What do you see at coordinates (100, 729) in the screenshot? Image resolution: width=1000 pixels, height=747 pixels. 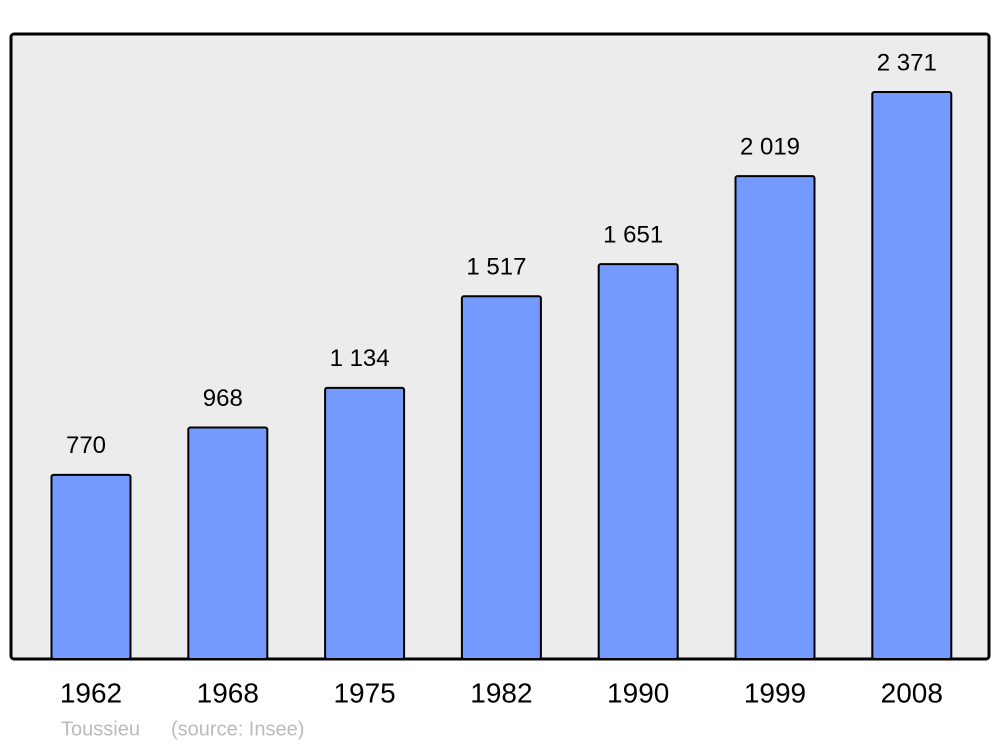 I see `footer-place: Toussieu` at bounding box center [100, 729].